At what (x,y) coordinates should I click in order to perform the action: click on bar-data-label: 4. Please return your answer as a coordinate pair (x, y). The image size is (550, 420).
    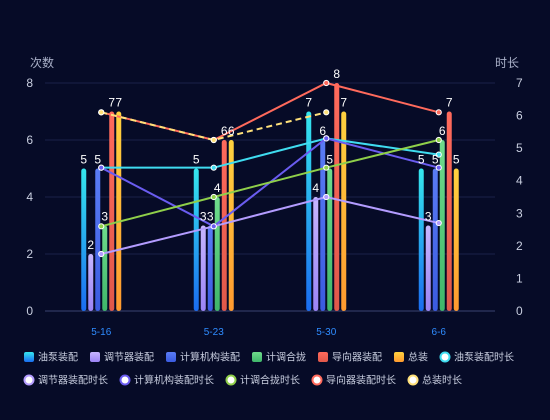
    Looking at the image, I should click on (217, 188).